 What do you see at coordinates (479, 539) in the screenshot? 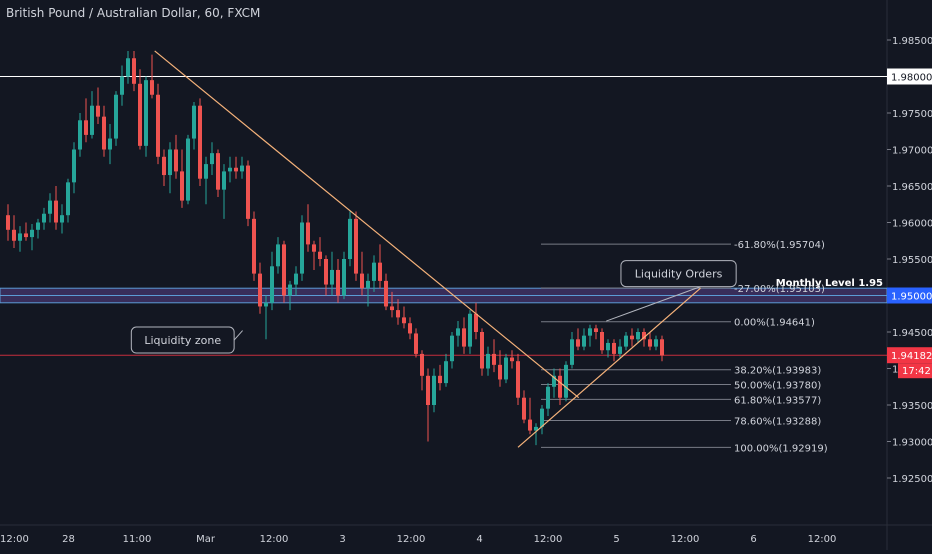
I see `x-axis-tick-label: 4` at bounding box center [479, 539].